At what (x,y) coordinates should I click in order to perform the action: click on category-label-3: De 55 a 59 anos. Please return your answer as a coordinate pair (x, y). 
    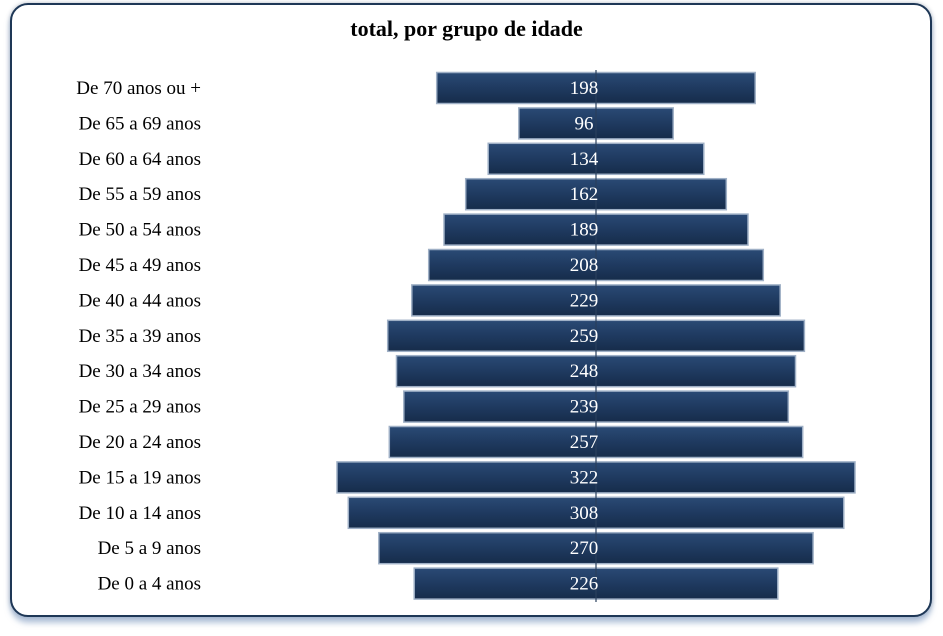
    Looking at the image, I should click on (140, 194).